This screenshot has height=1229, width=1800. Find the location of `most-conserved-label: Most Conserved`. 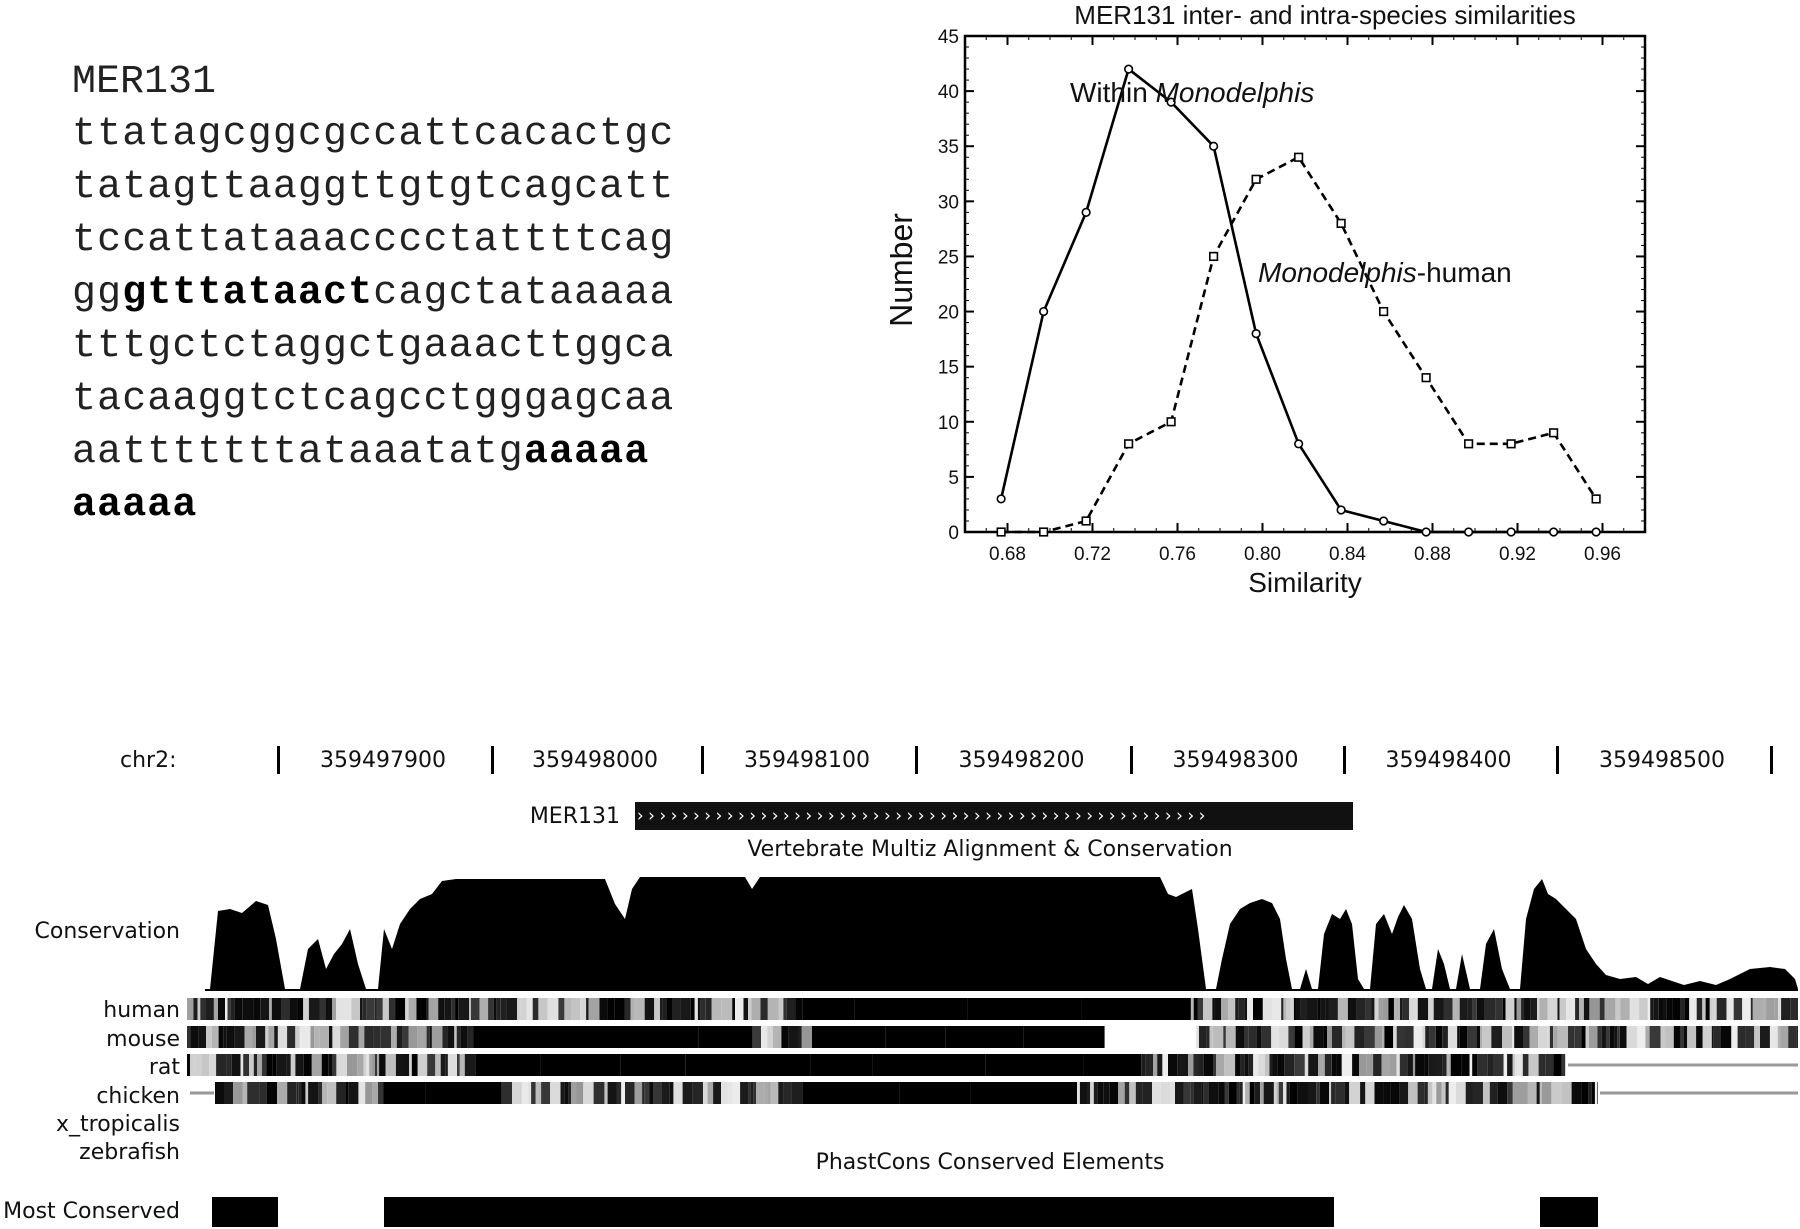

most-conserved-label: Most Conserved is located at coordinates (91, 1211).